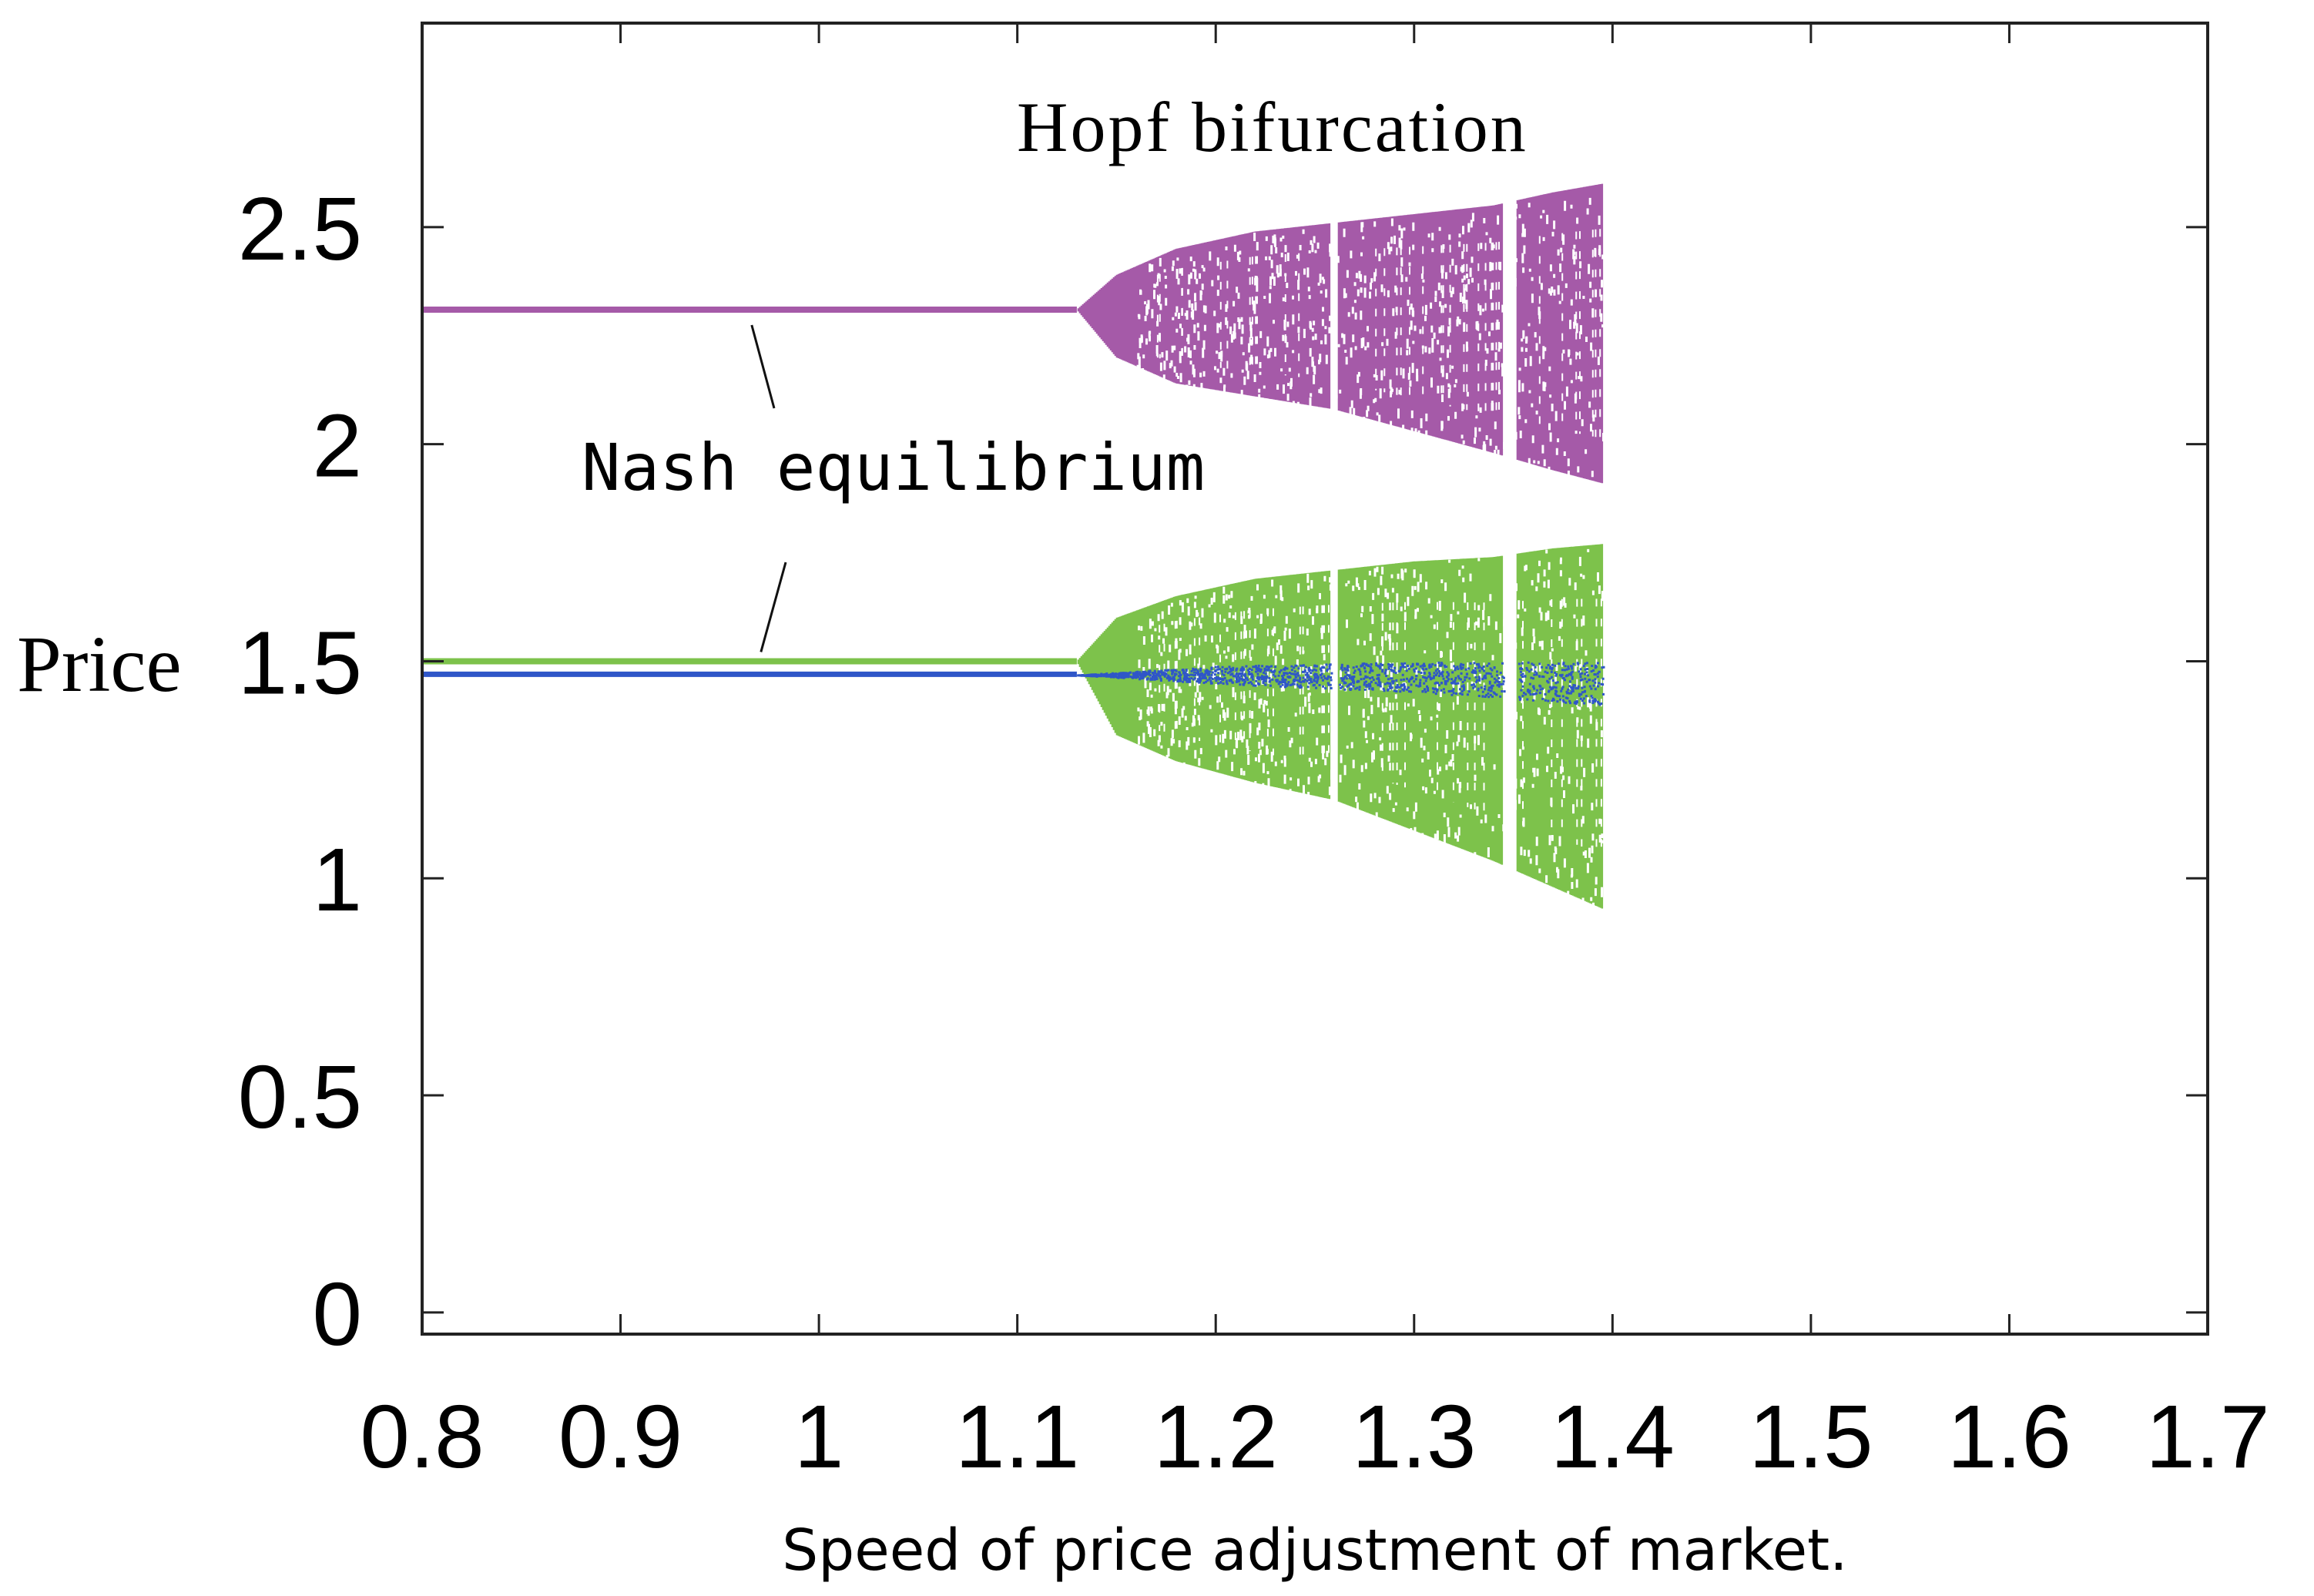 This screenshot has width=2314, height=1596. What do you see at coordinates (1314, 1551) in the screenshot?
I see `x-axis-label: Speed of price adjustment of market.` at bounding box center [1314, 1551].